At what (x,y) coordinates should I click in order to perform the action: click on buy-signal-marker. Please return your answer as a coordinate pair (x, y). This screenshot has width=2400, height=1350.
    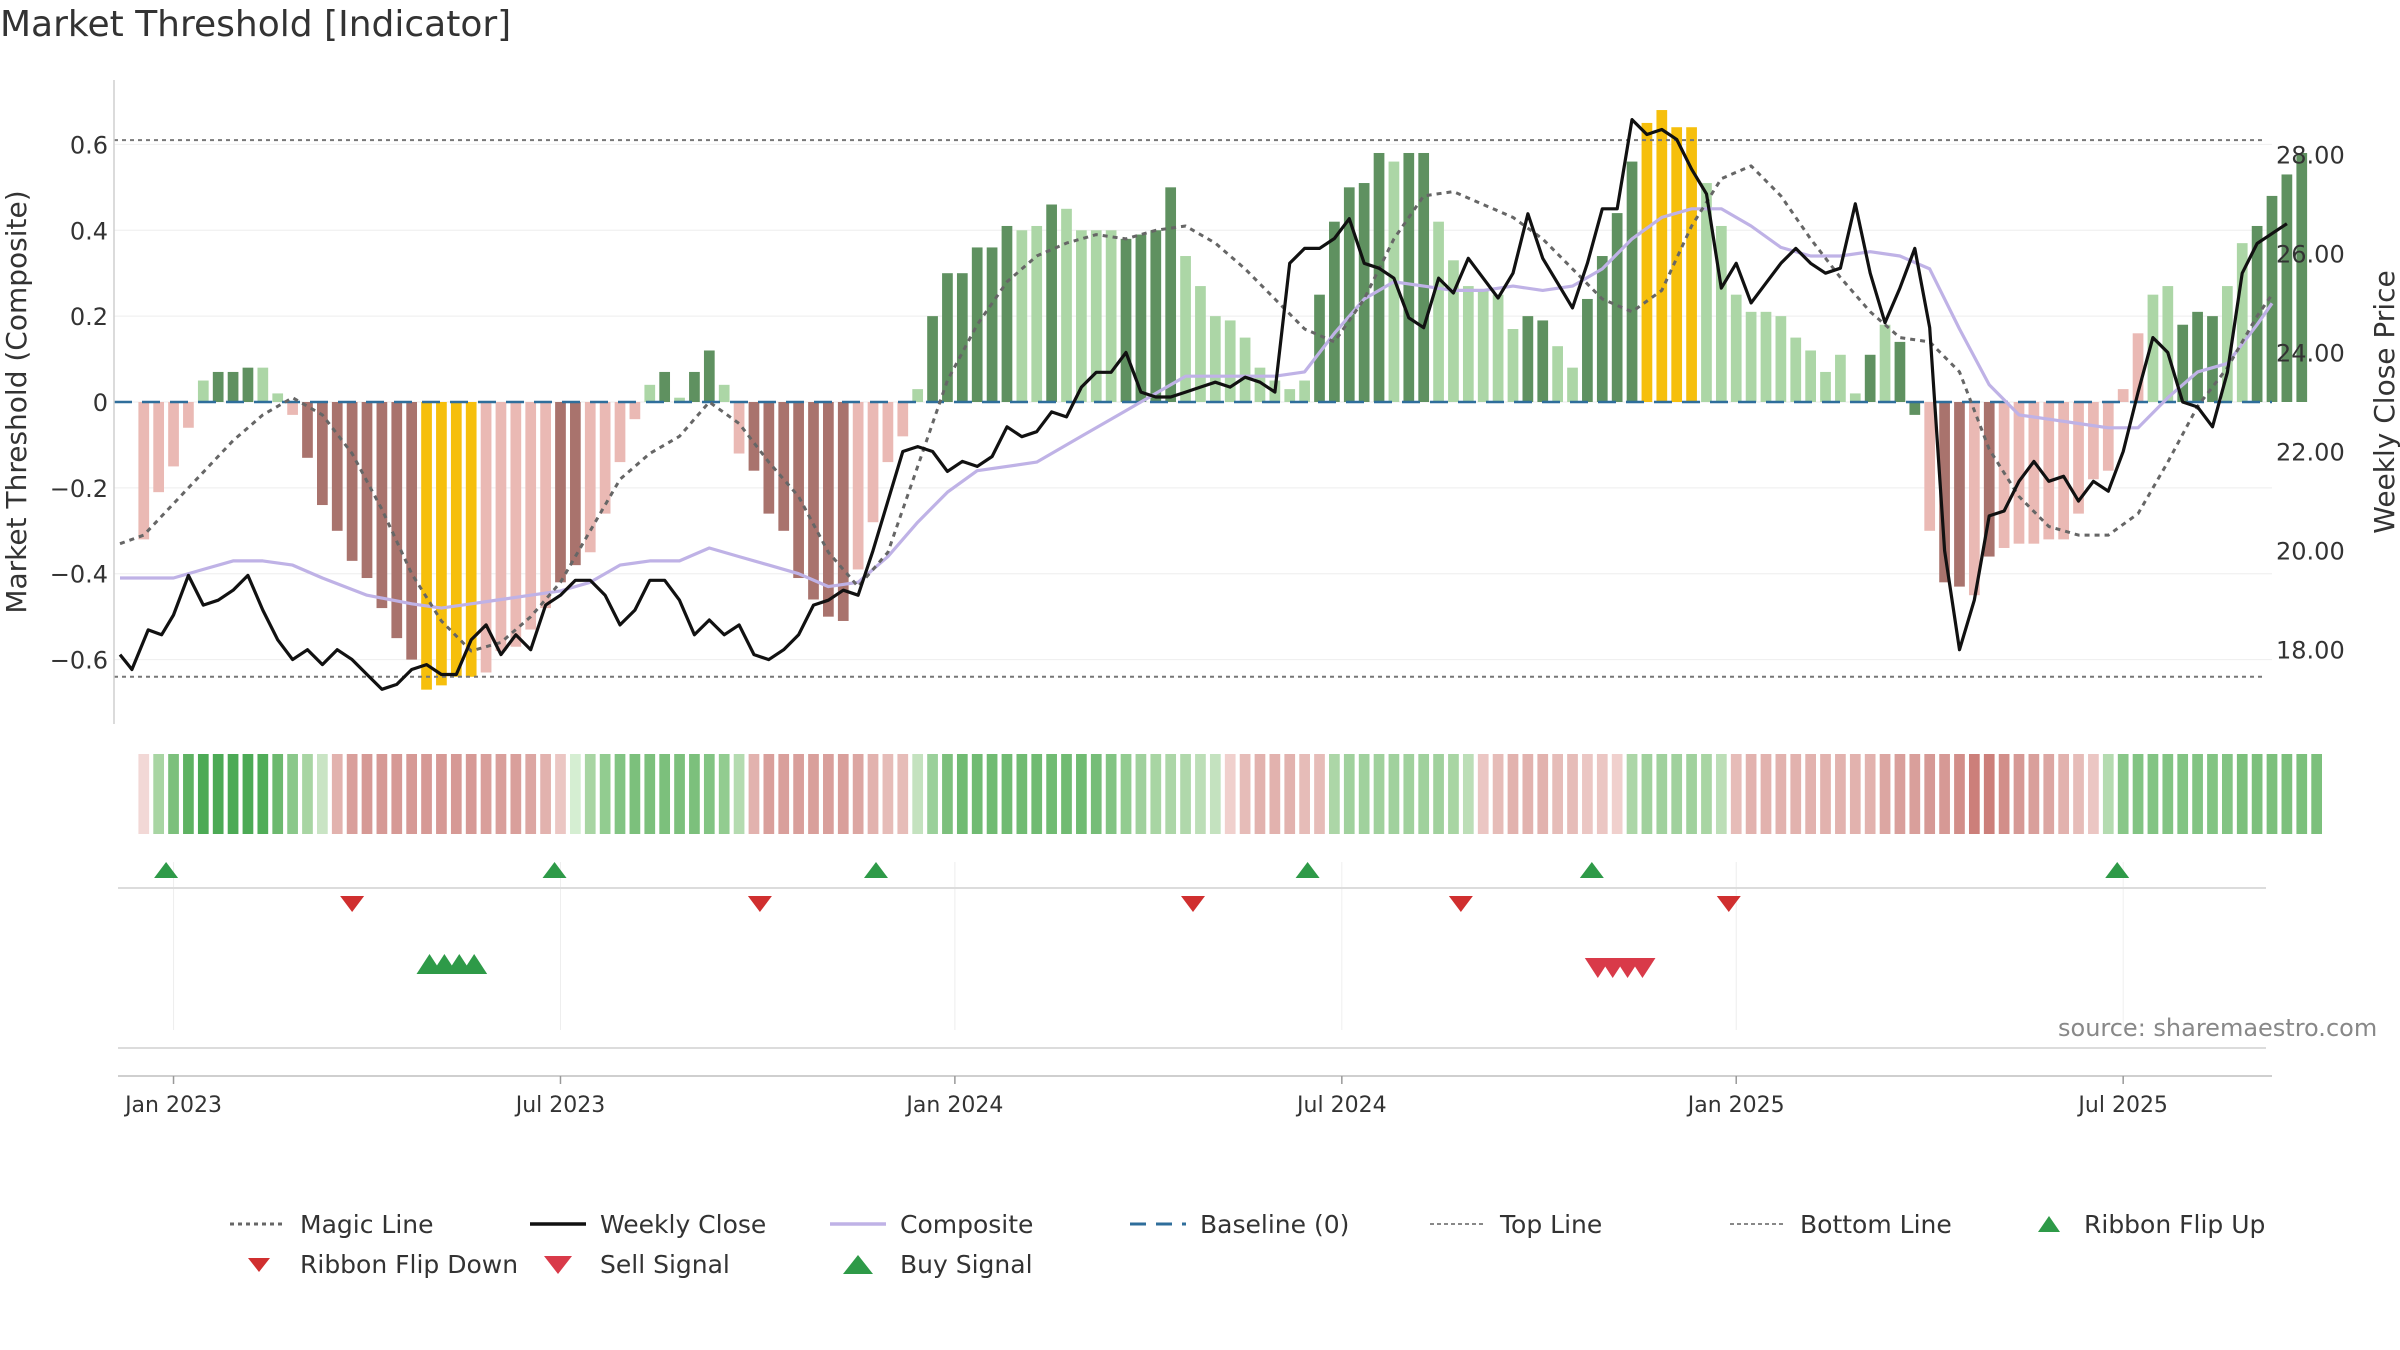
    Looking at the image, I should click on (474, 964).